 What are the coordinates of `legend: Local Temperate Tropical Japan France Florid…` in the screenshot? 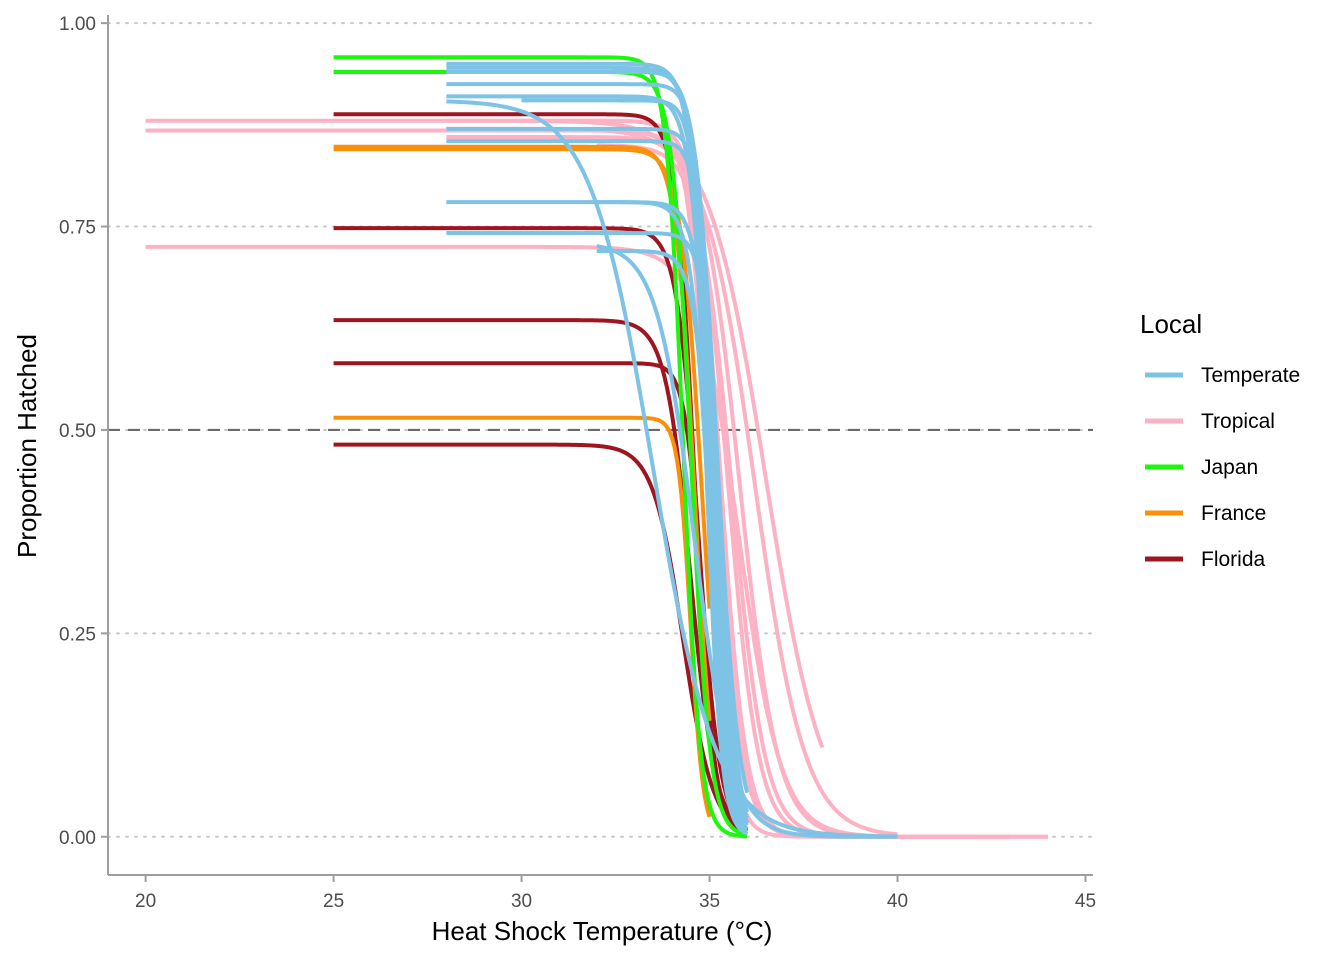 It's located at (1220, 440).